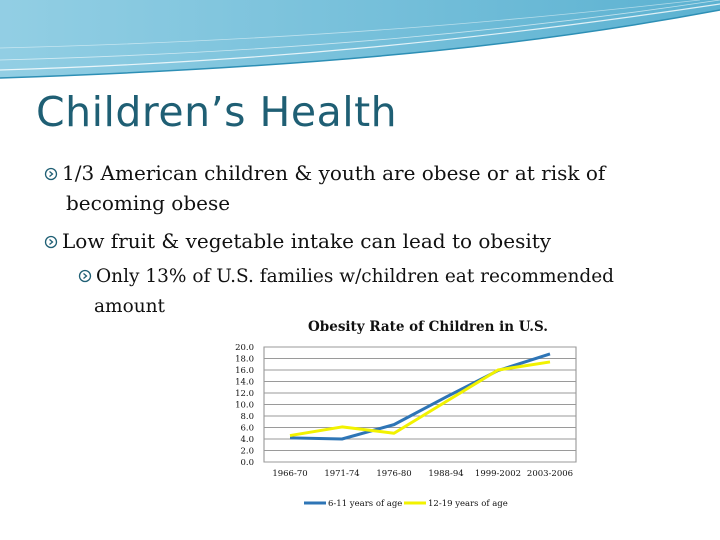 The height and width of the screenshot is (540, 720). What do you see at coordinates (247, 463) in the screenshot?
I see `y-tick-label: 0.0` at bounding box center [247, 463].